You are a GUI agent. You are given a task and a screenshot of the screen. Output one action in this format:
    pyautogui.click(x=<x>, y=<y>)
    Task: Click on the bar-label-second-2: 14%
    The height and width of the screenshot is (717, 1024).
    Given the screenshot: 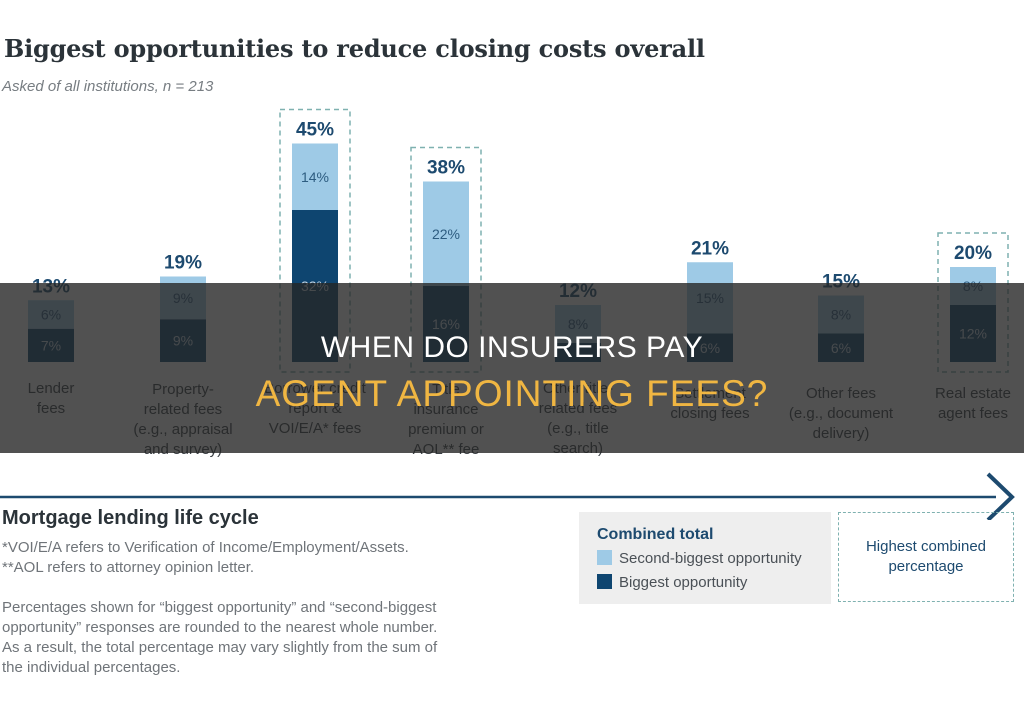 What is the action you would take?
    pyautogui.click(x=315, y=177)
    